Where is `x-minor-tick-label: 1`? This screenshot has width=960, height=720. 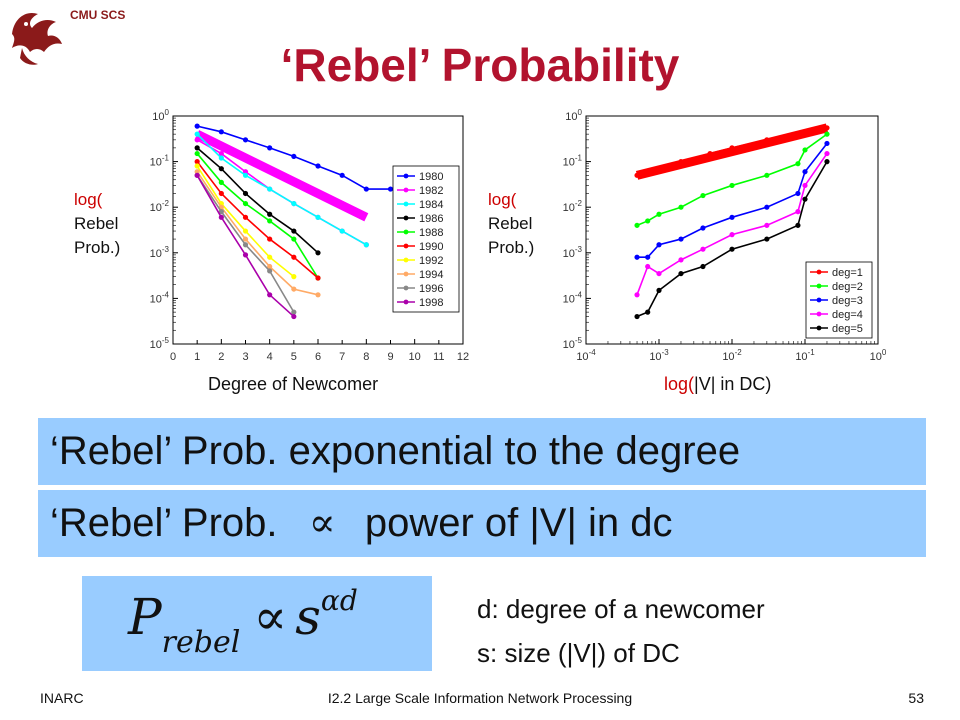 x-minor-tick-label: 1 is located at coordinates (197, 357).